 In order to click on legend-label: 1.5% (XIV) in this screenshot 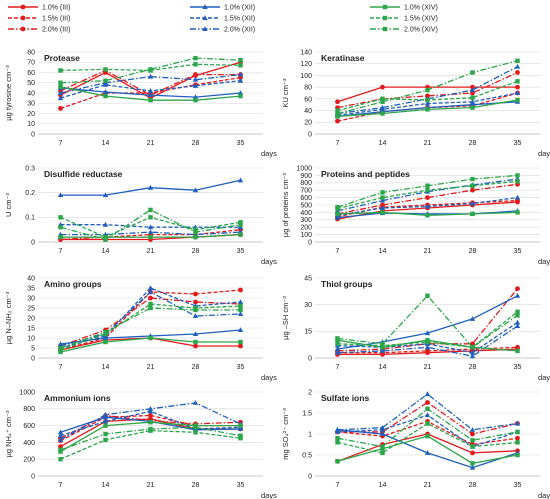, I will do `click(421, 19)`.